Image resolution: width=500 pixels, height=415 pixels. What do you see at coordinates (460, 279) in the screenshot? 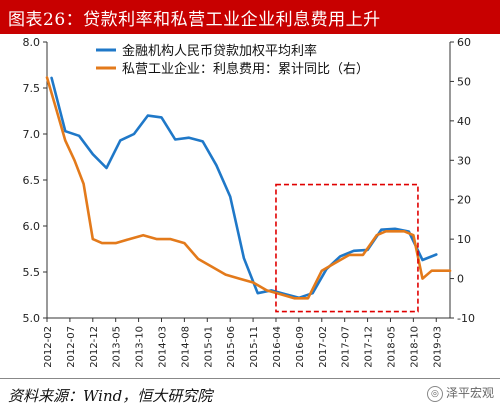
I see `y-right-tick-label: 0` at bounding box center [460, 279].